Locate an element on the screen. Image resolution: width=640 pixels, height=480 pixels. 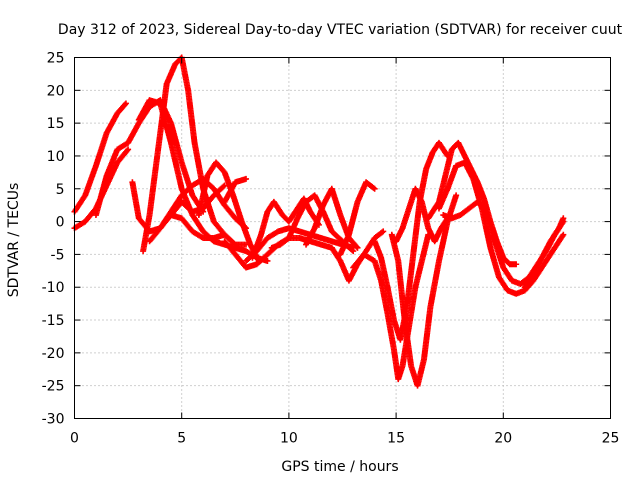
x-axis-label: GPS time / hours is located at coordinates (339, 467).